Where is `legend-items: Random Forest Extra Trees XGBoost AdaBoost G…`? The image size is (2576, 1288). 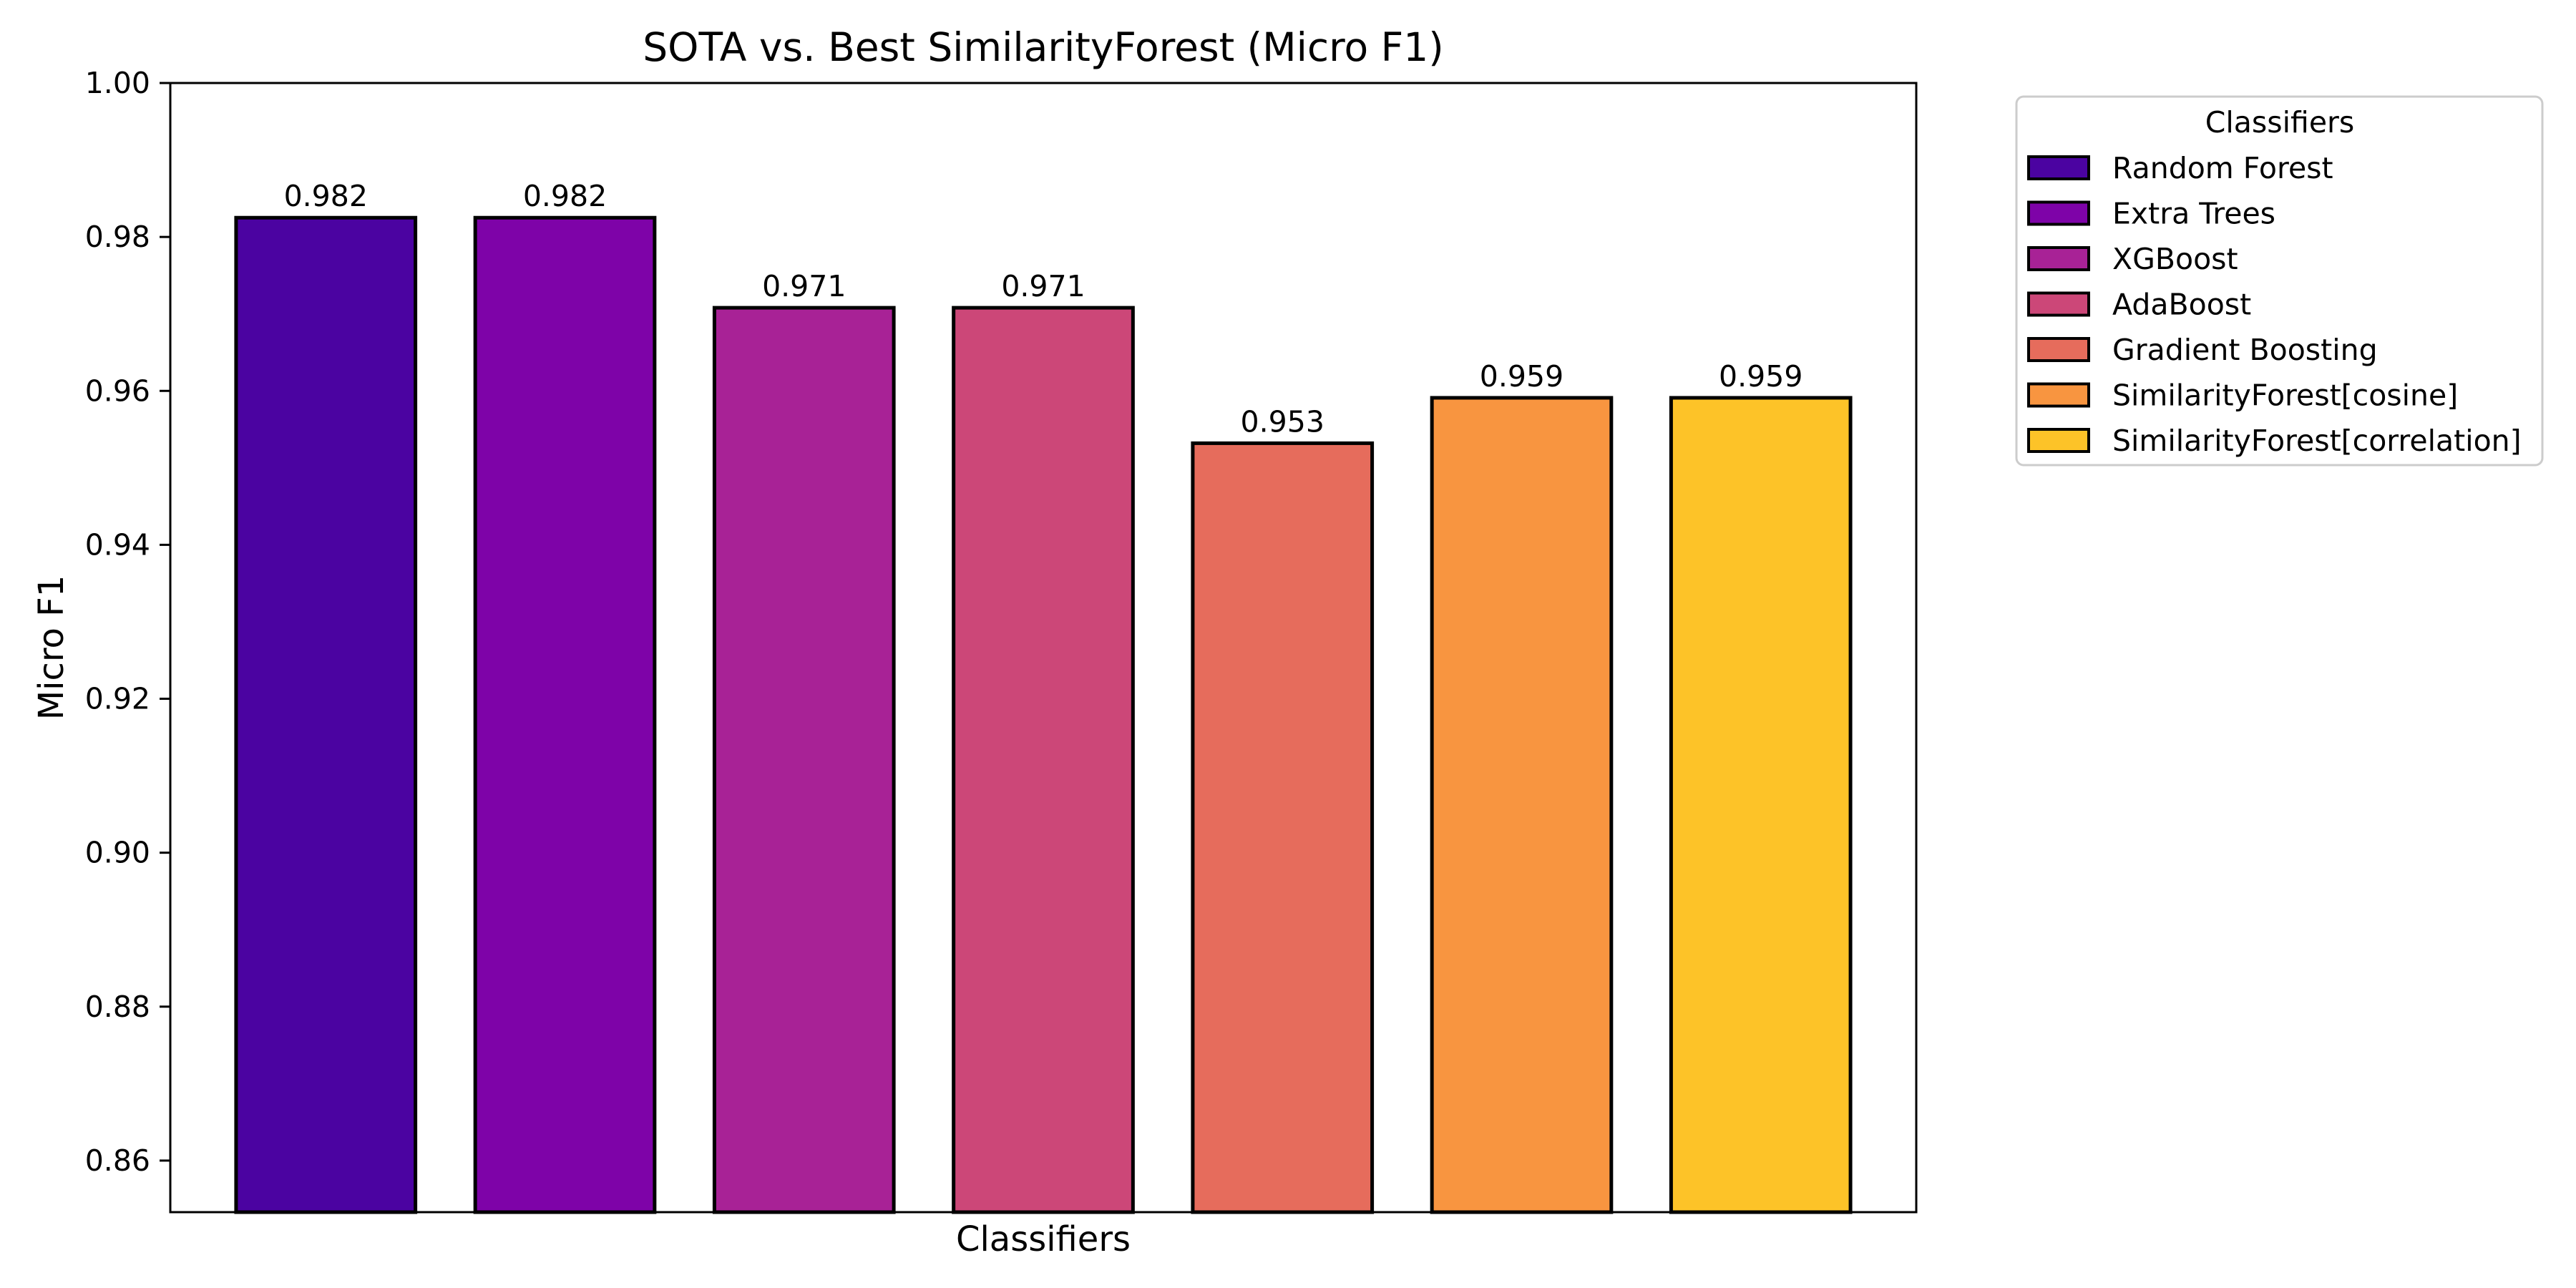 legend-items: Random Forest Extra Trees XGBoost AdaBoost G… is located at coordinates (2274, 304).